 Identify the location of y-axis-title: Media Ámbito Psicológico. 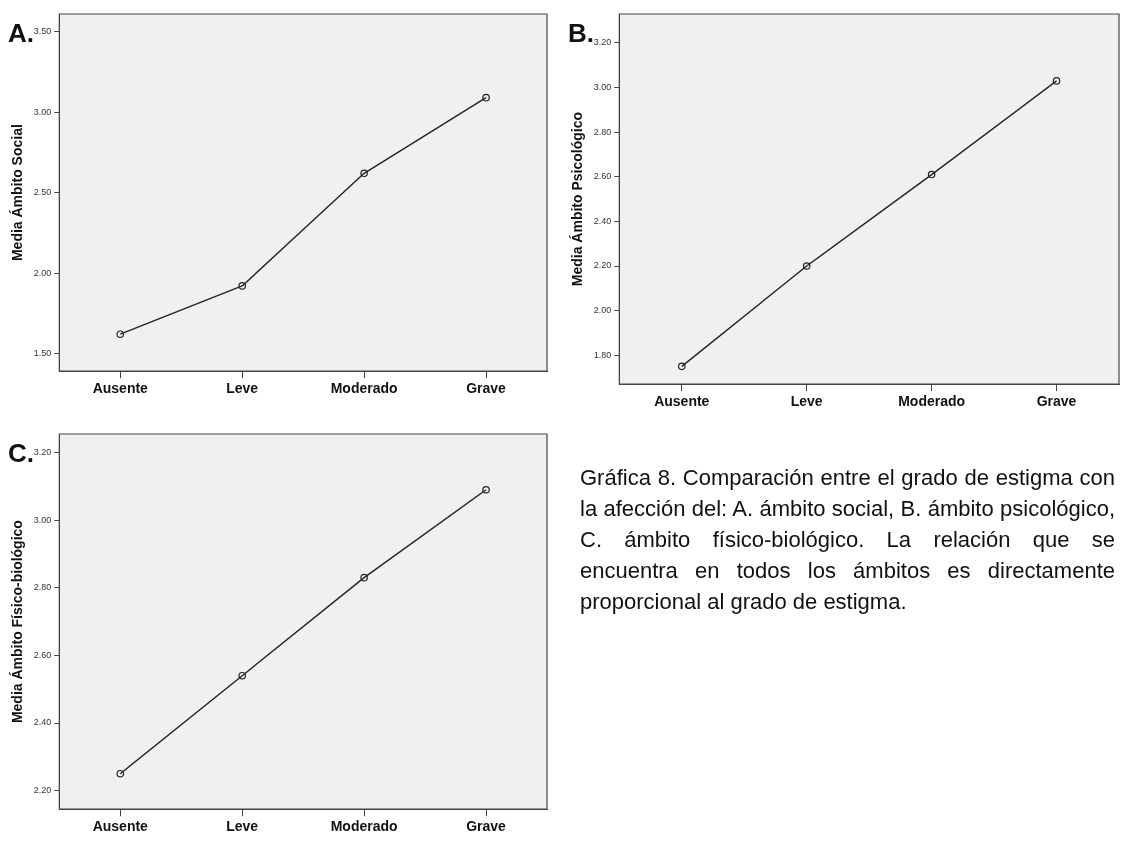
(577, 199).